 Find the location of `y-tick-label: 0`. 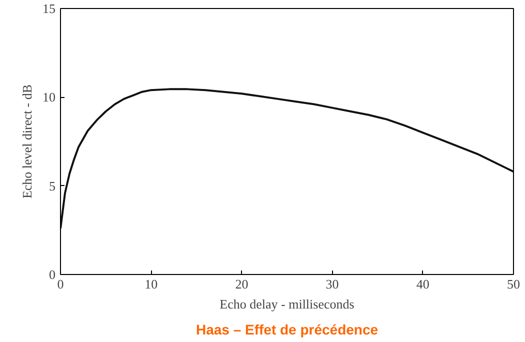

y-tick-label: 0 is located at coordinates (52, 274).